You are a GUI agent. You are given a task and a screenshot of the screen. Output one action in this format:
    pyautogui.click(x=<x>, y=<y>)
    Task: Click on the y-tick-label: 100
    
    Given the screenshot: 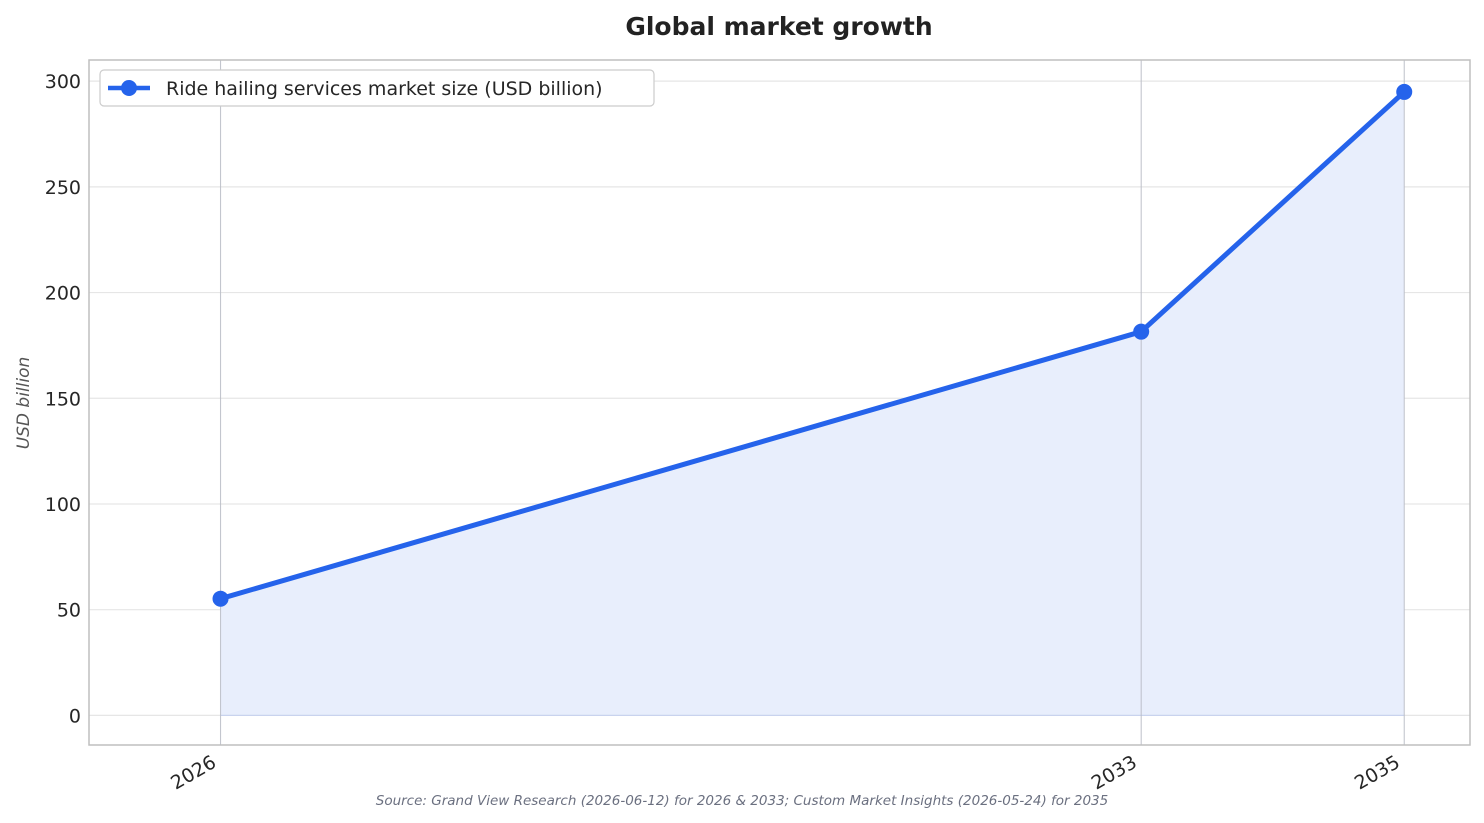 What is the action you would take?
    pyautogui.click(x=63, y=505)
    